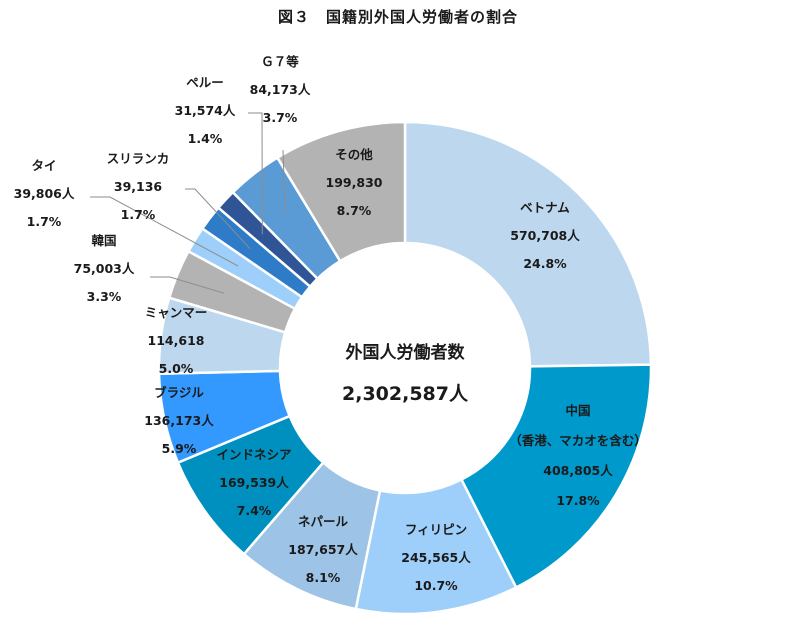  Describe the element at coordinates (179, 448) in the screenshot. I see `slice-label-percent: 5.9%` at that location.